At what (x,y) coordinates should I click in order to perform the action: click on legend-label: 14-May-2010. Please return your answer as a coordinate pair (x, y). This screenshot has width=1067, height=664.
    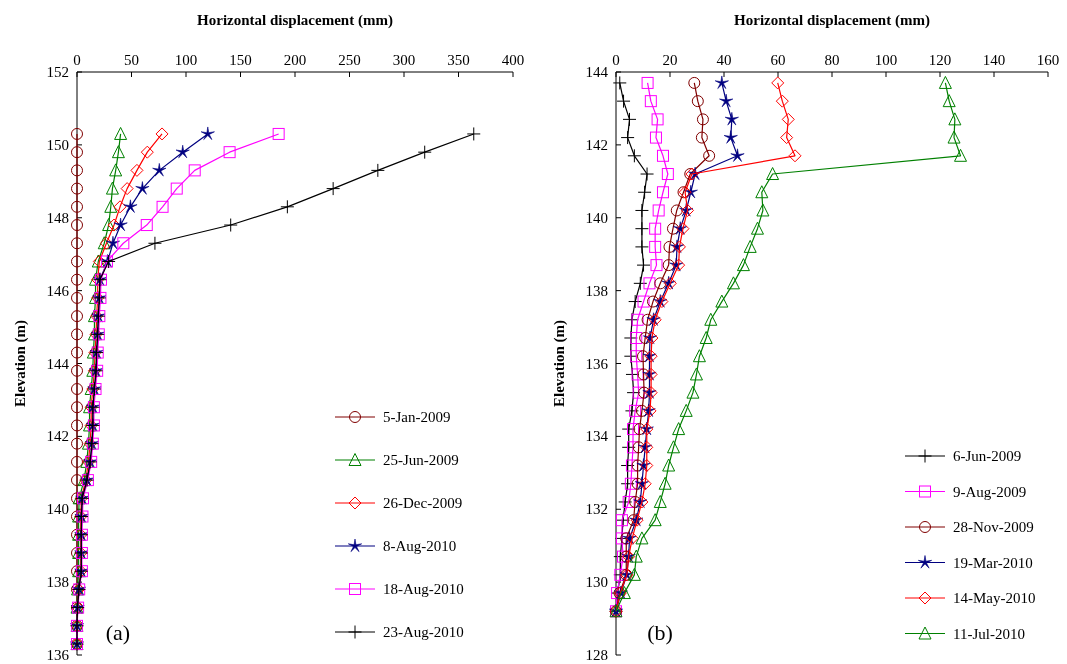
    Looking at the image, I should click on (994, 598).